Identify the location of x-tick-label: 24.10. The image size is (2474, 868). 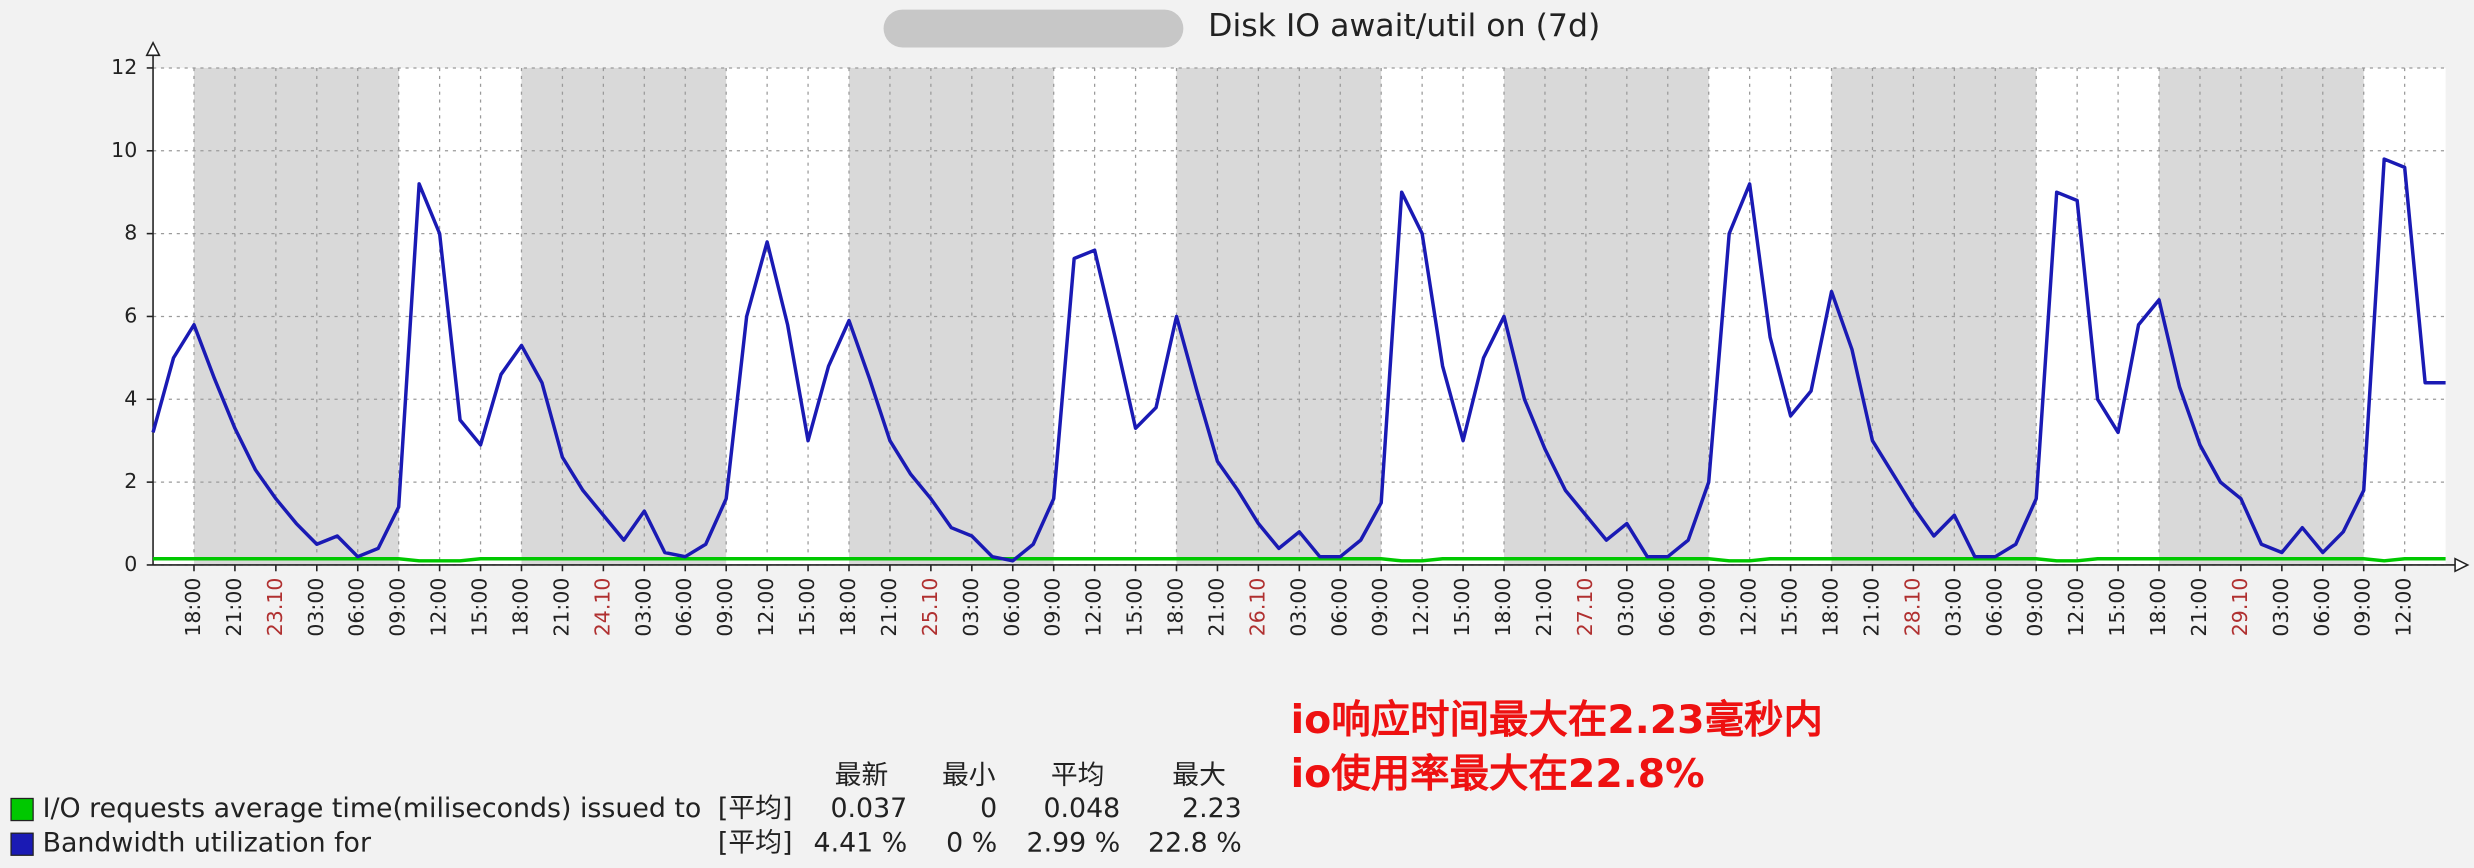
(602, 607).